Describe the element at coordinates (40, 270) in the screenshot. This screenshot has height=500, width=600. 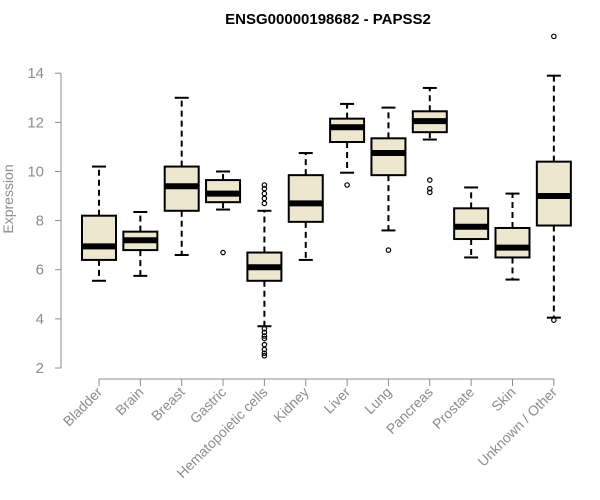
I see `y-tick-label: 6` at that location.